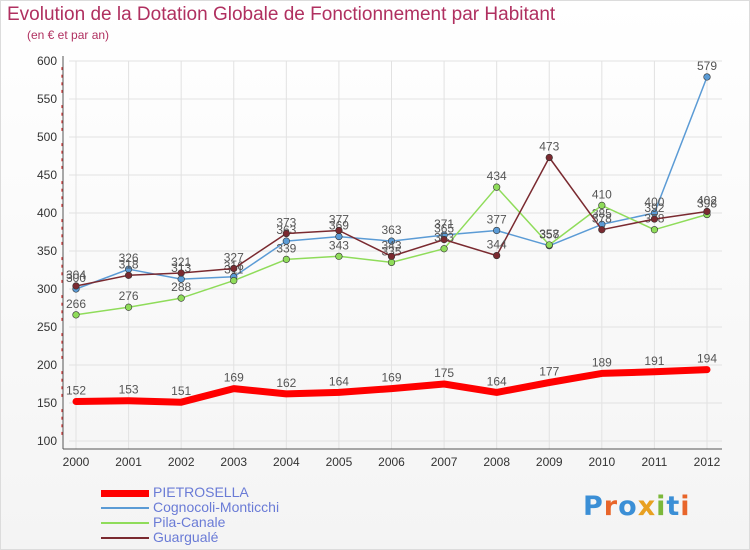 This screenshot has width=750, height=550. What do you see at coordinates (181, 391) in the screenshot?
I see `data-label-pietrosella: 151` at bounding box center [181, 391].